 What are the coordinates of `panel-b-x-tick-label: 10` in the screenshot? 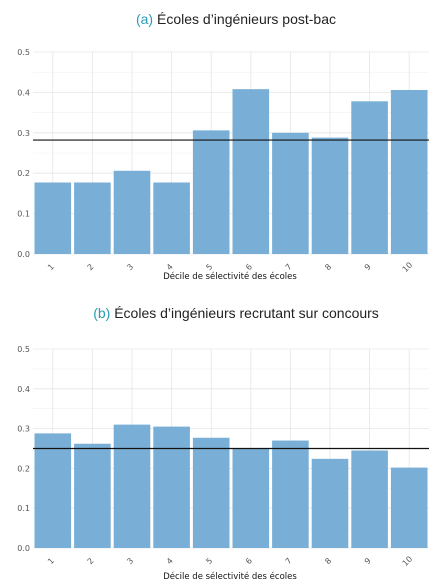 It's located at (408, 561).